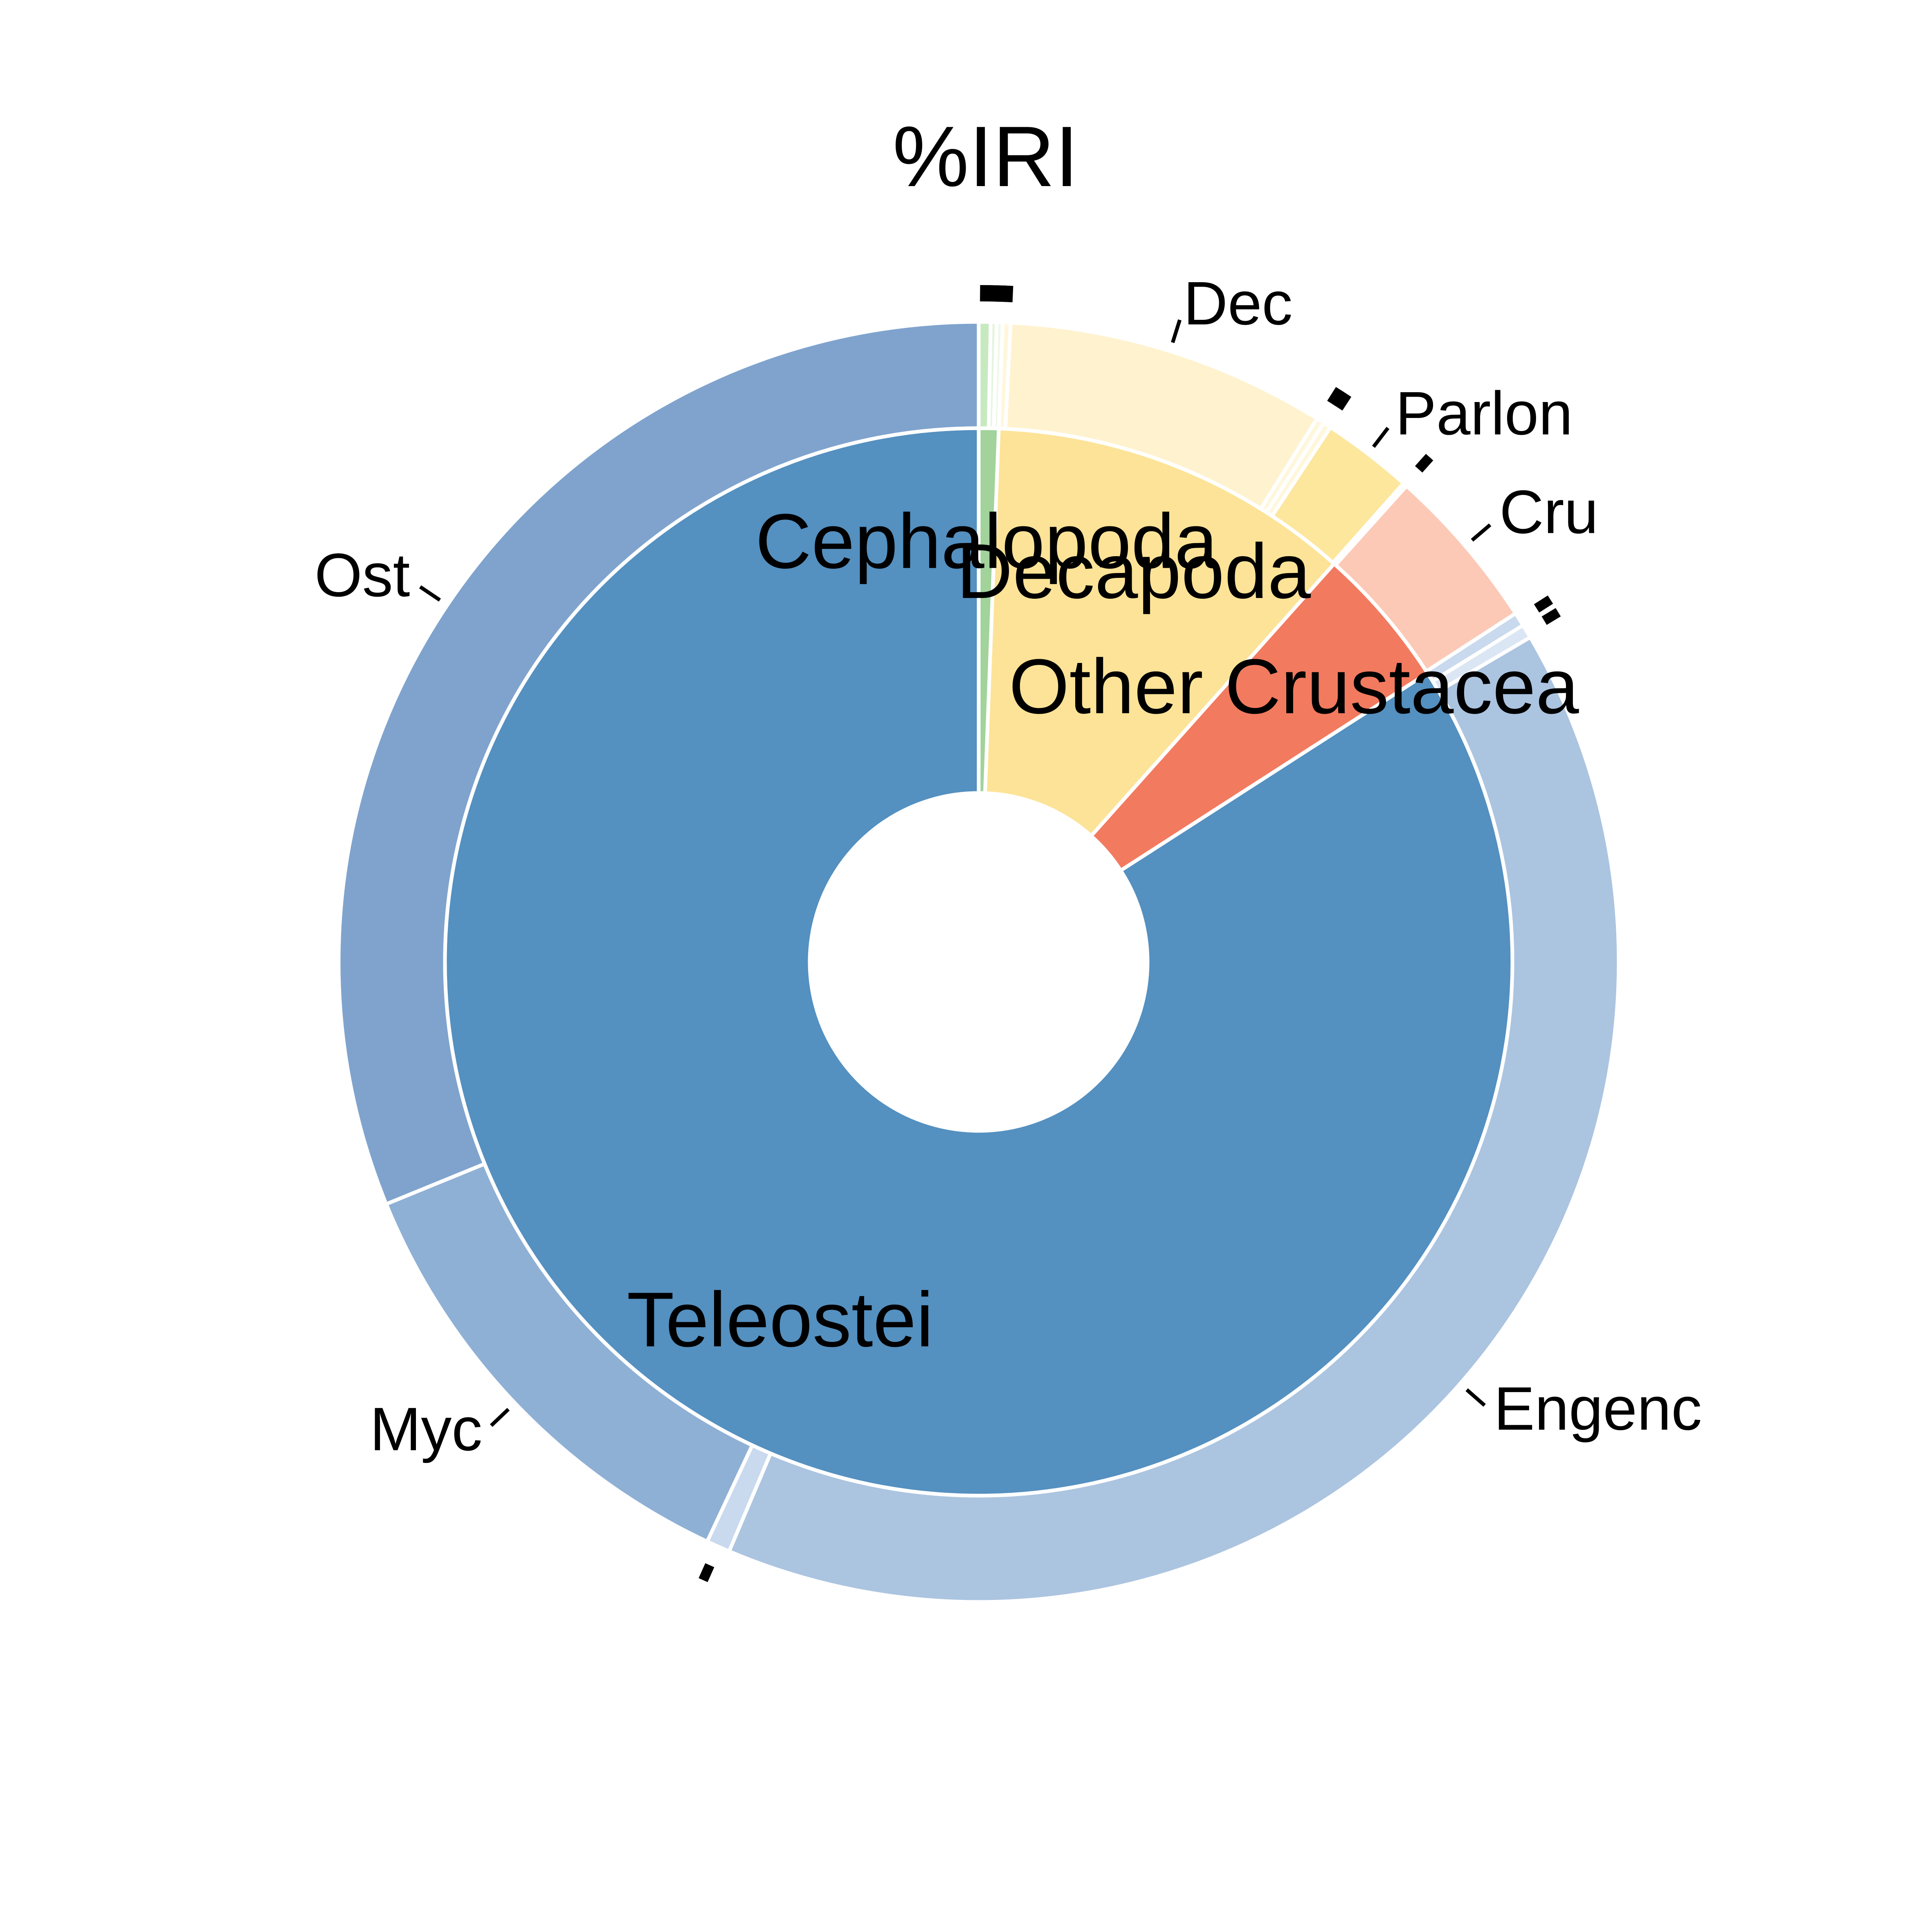 Image resolution: width=1932 pixels, height=1932 pixels. I want to click on leader-line-parlon, so click(1381, 438).